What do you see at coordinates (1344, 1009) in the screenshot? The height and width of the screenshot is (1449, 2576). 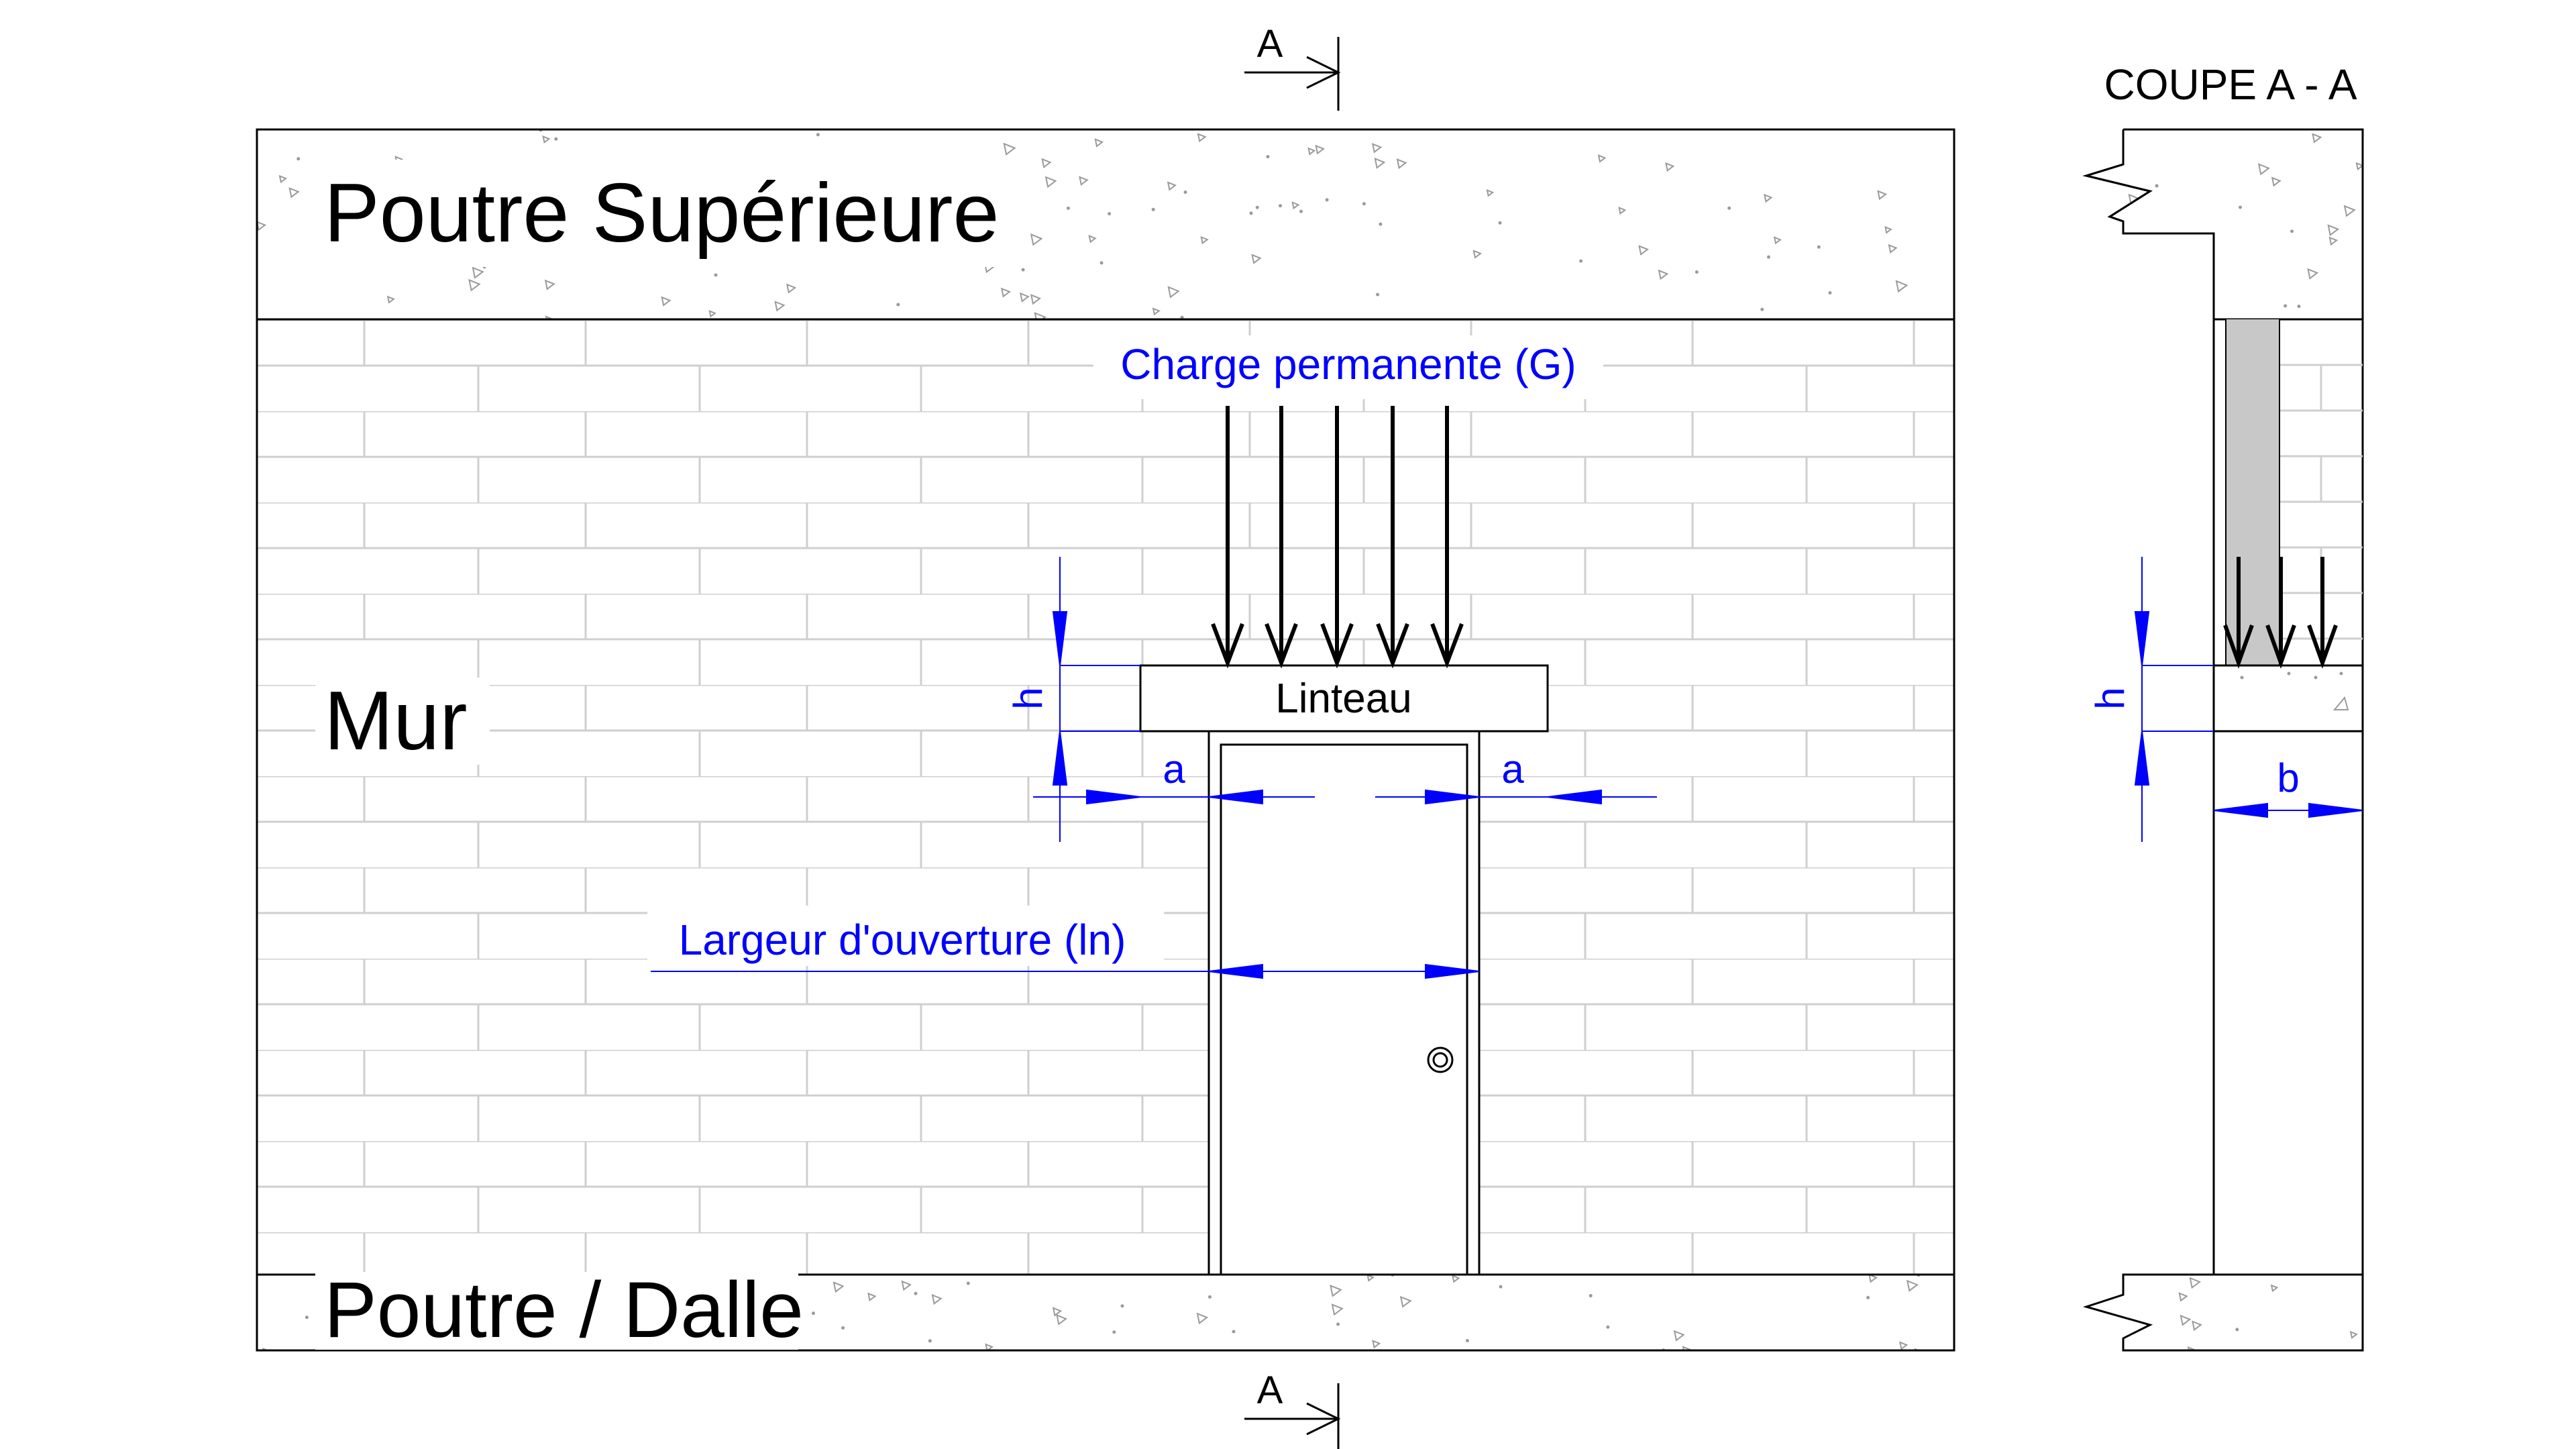 I see `door-leaf` at bounding box center [1344, 1009].